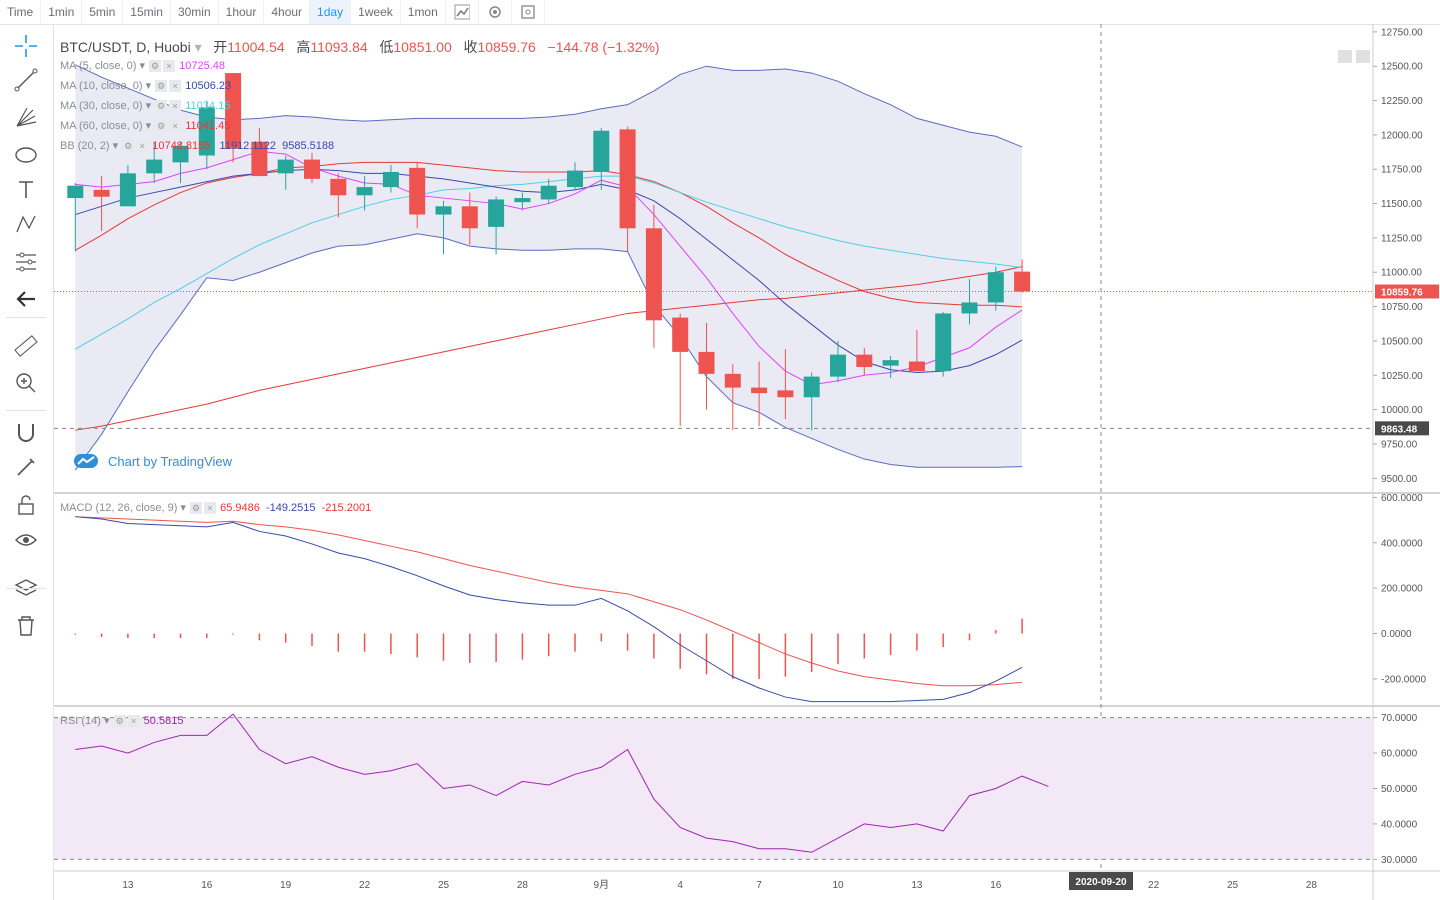 The height and width of the screenshot is (900, 1440). Describe the element at coordinates (26, 626) in the screenshot. I see `trash-icon` at that location.